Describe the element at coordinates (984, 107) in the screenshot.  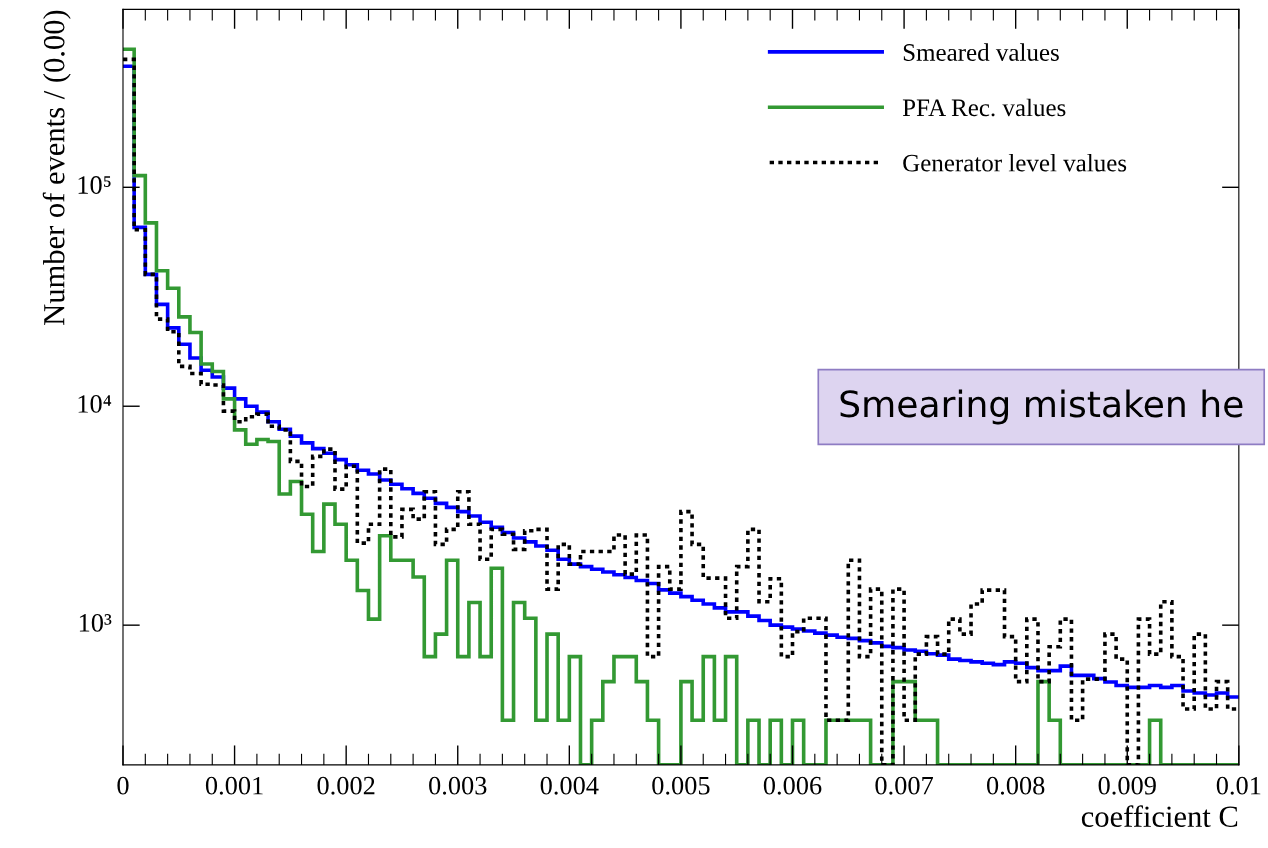
I see `legend-label: PFA Rec. values` at that location.